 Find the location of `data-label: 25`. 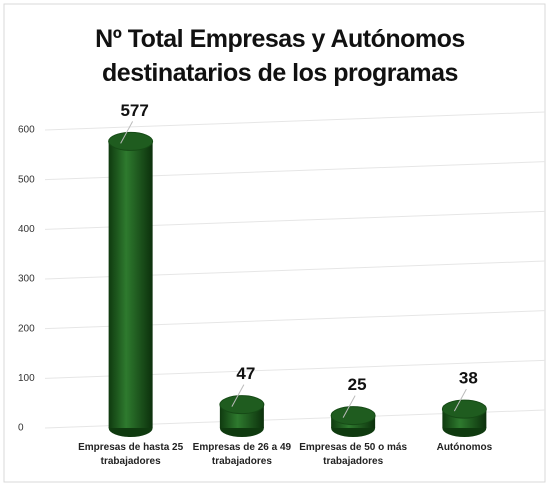

data-label: 25 is located at coordinates (357, 384).